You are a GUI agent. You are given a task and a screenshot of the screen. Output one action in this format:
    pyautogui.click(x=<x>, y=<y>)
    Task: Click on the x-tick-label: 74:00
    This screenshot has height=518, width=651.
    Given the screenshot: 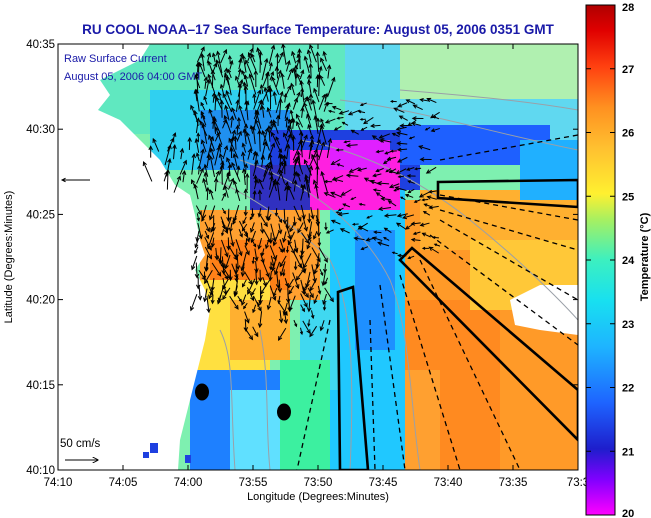 What is the action you would take?
    pyautogui.click(x=188, y=483)
    